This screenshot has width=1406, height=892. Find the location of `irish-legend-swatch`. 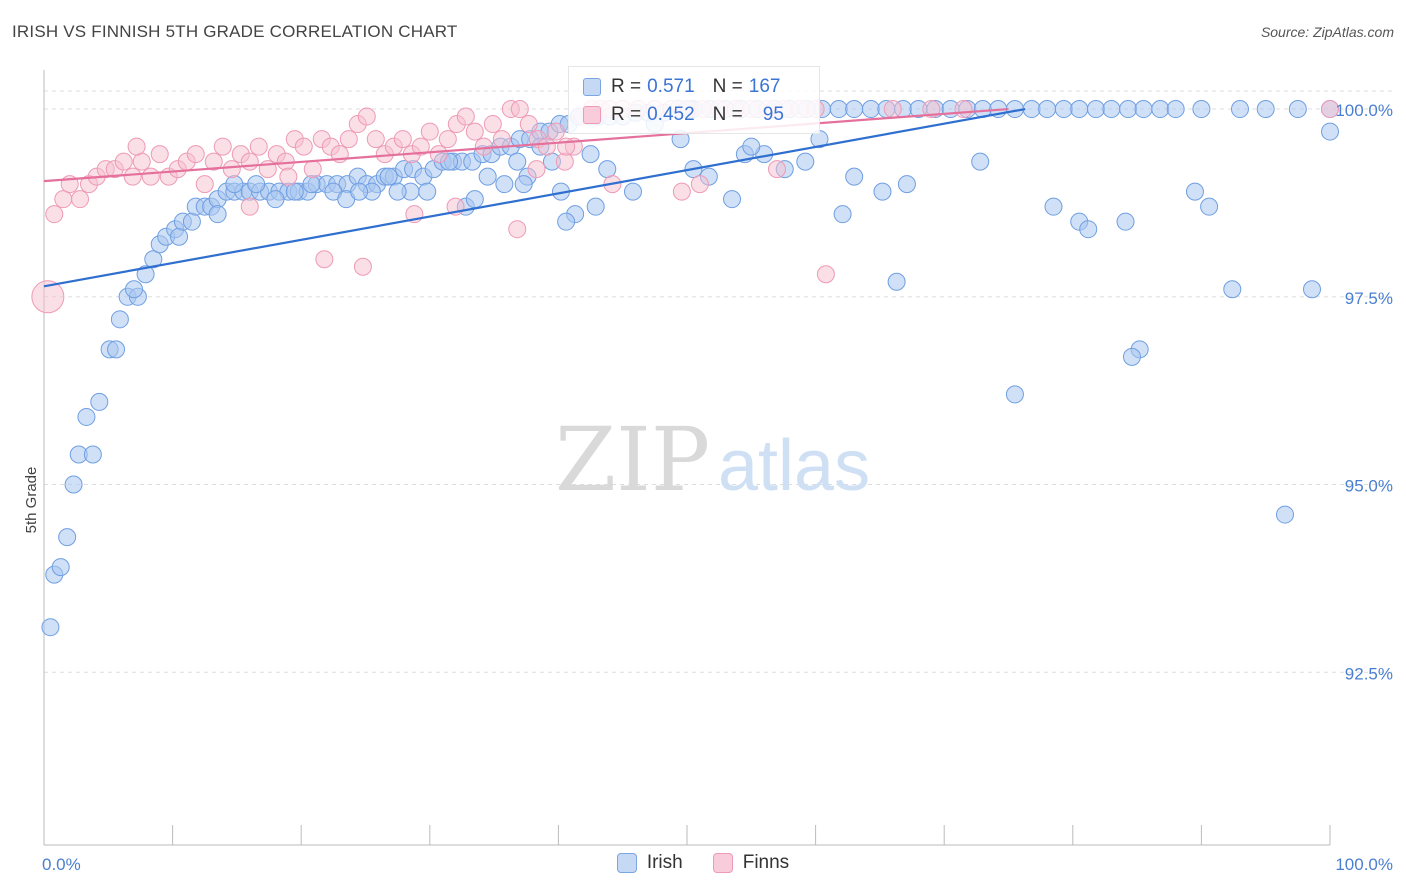

irish-legend-swatch is located at coordinates (626, 863).